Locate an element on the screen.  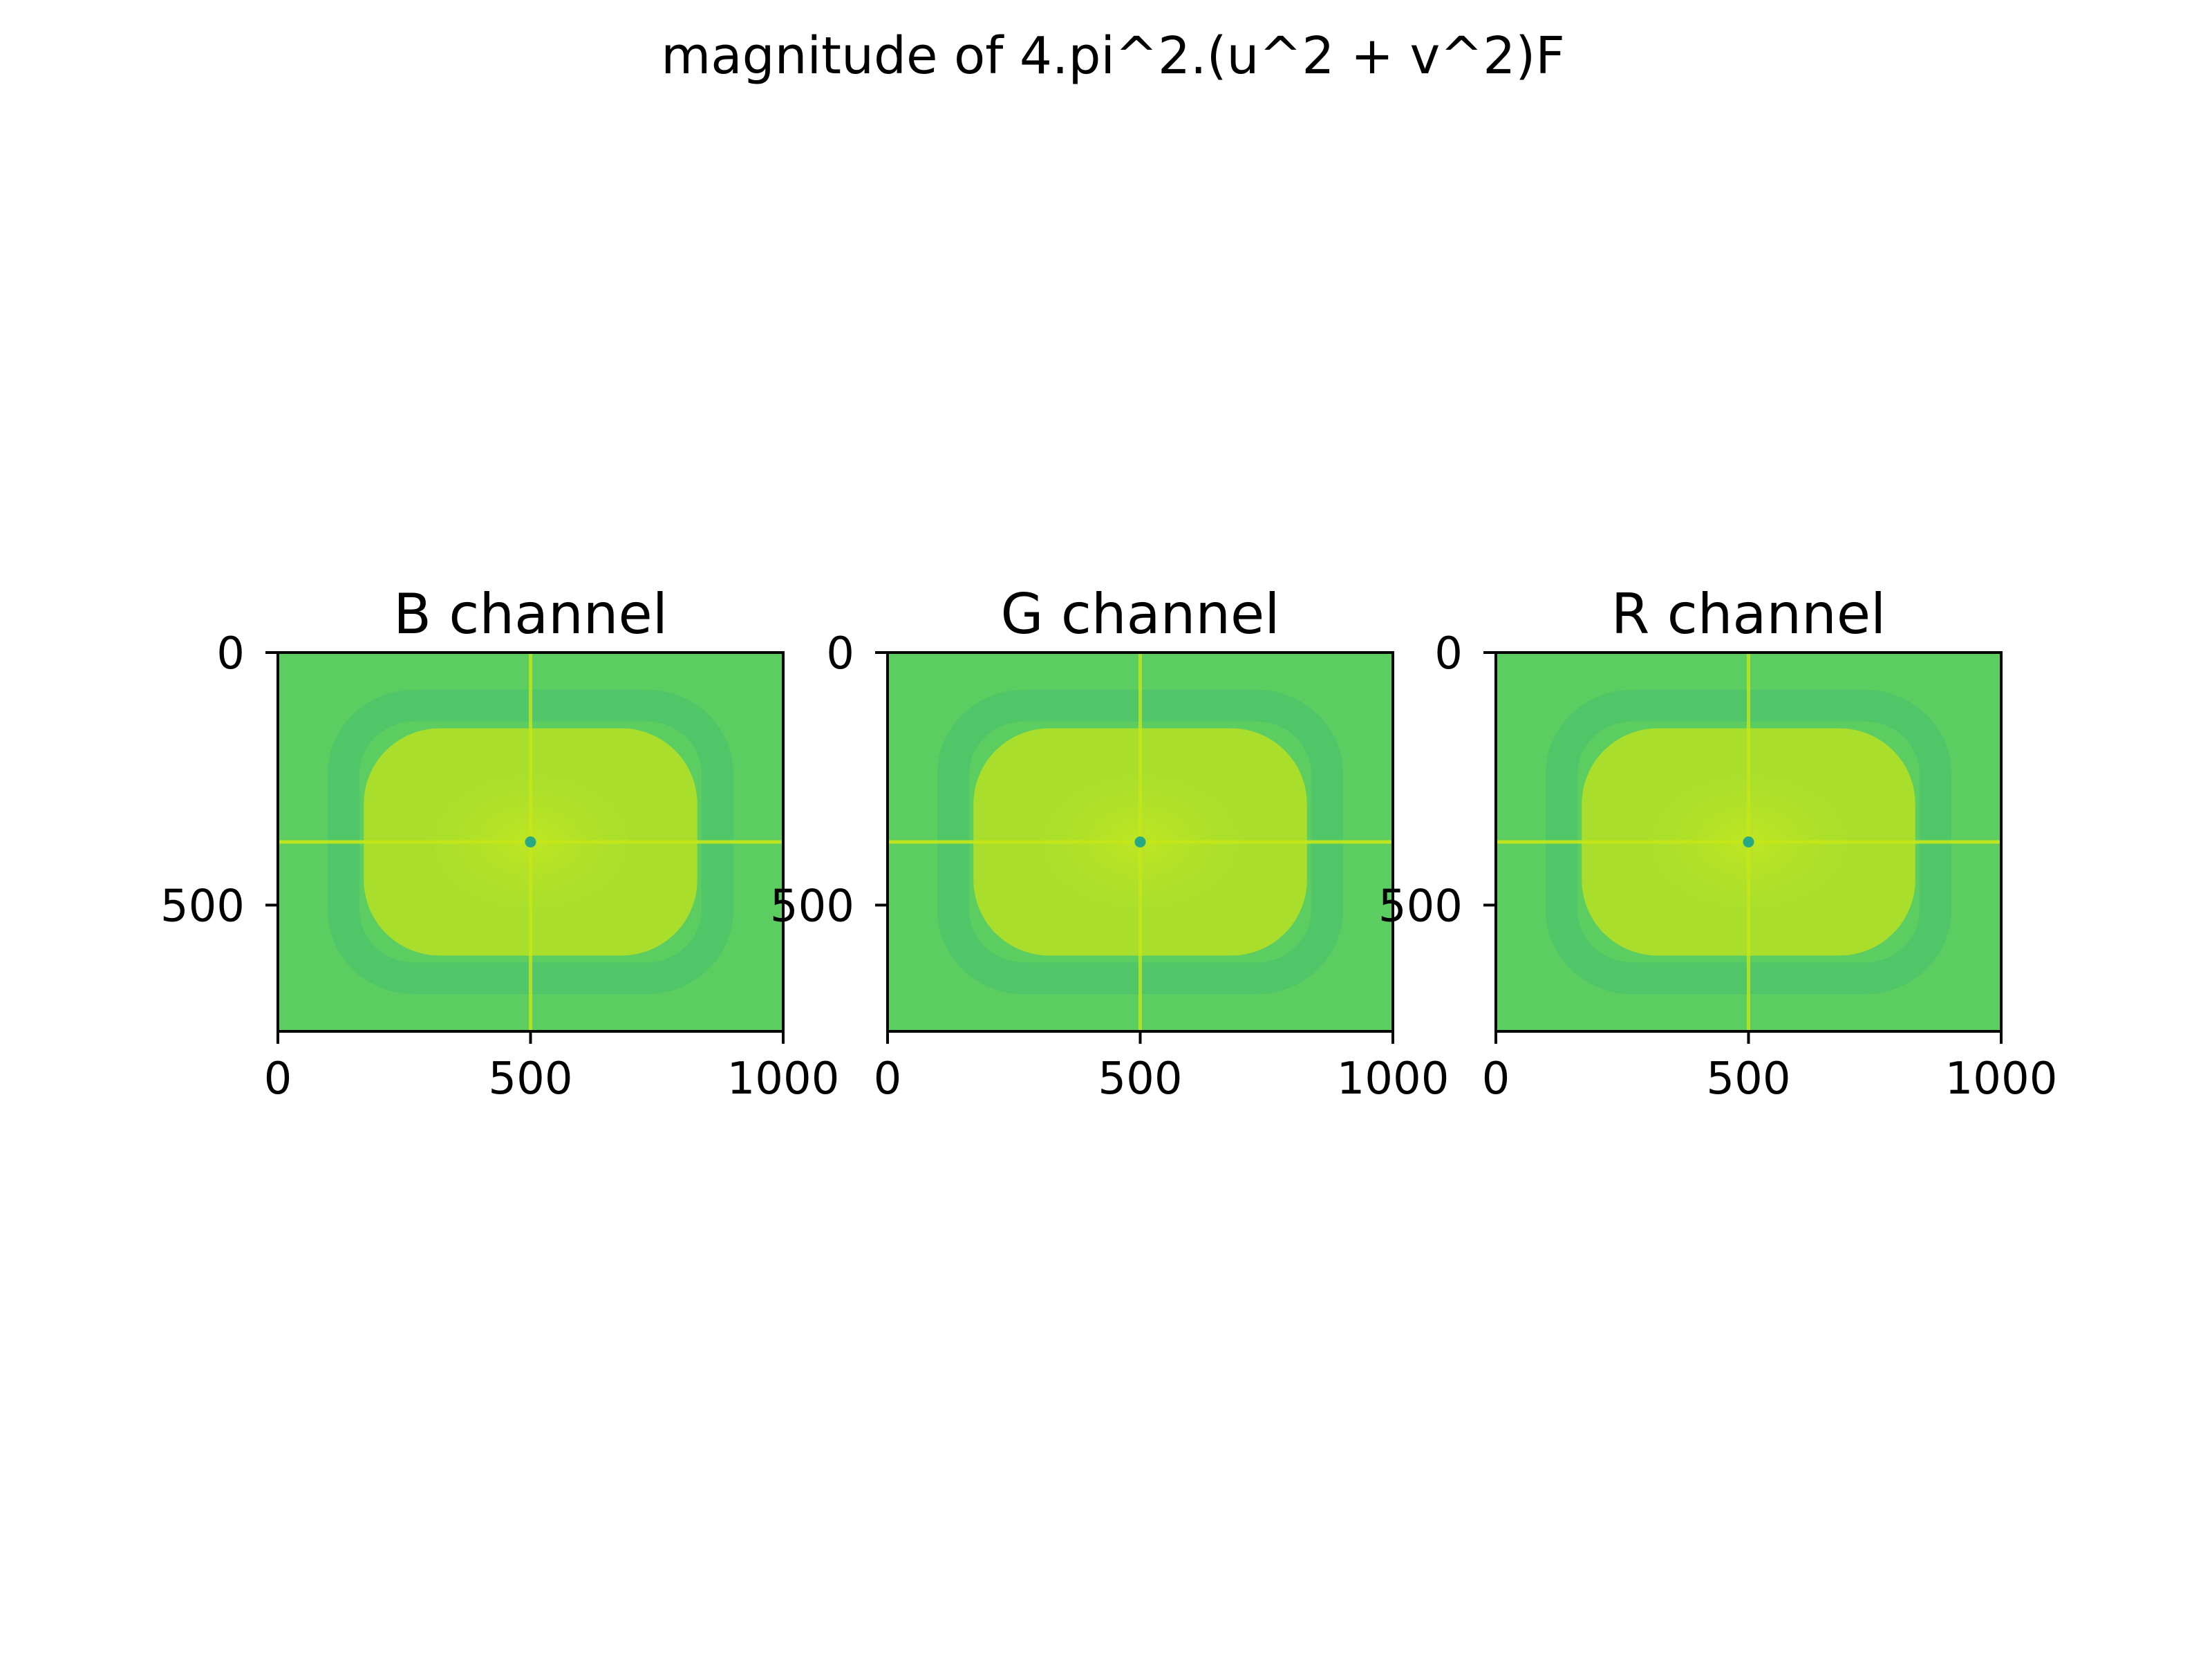
subplot-title: B channel is located at coordinates (530, 614).